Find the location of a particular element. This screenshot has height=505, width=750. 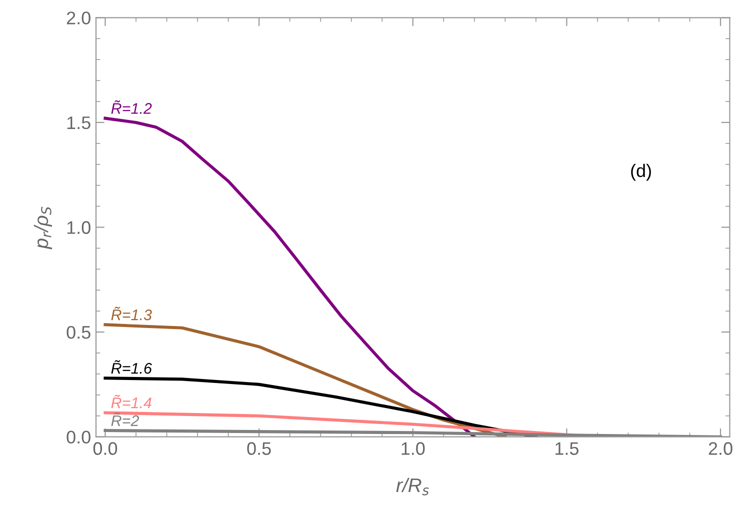

y-tick-label: 1.5 is located at coordinates (78, 123).